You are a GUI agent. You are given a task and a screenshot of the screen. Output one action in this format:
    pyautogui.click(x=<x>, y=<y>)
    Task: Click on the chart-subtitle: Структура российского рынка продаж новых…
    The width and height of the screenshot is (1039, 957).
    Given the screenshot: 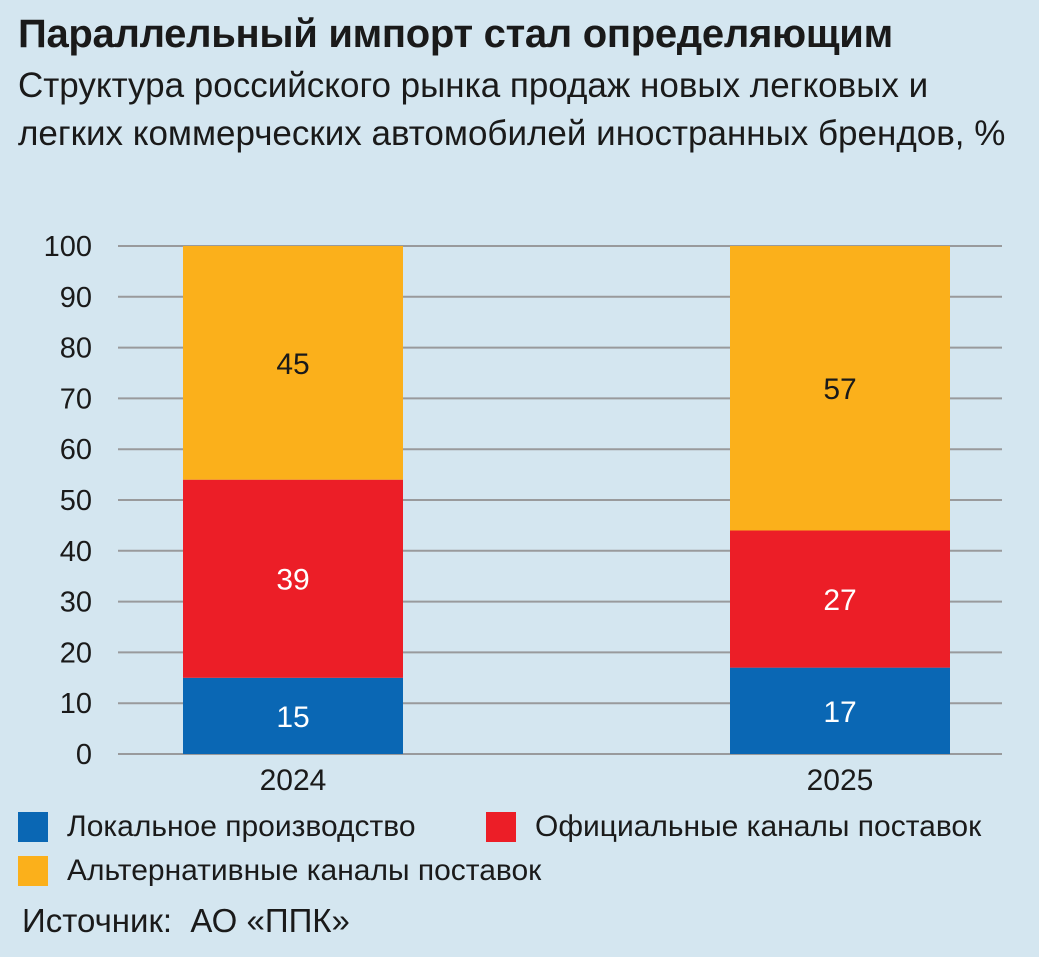 What is the action you would take?
    pyautogui.click(x=512, y=109)
    